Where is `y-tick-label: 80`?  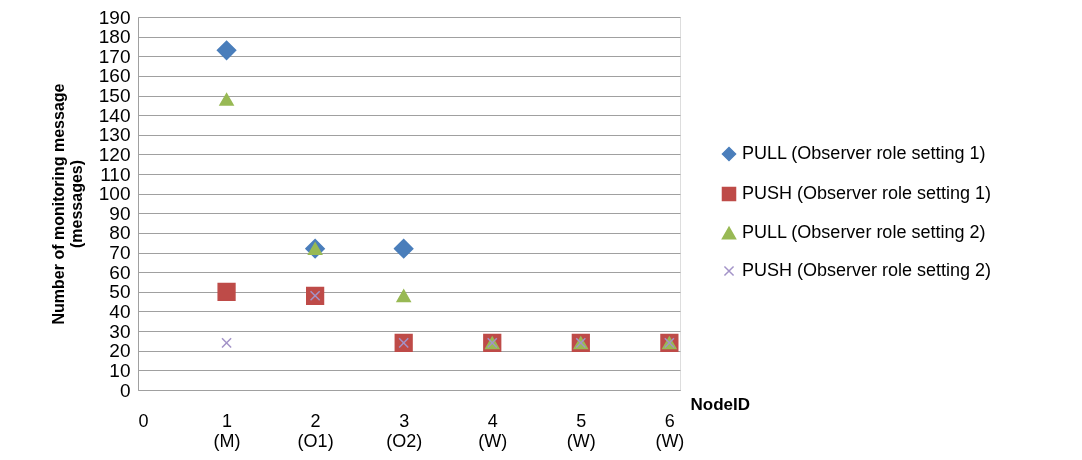 y-tick-label: 80 is located at coordinates (120, 233).